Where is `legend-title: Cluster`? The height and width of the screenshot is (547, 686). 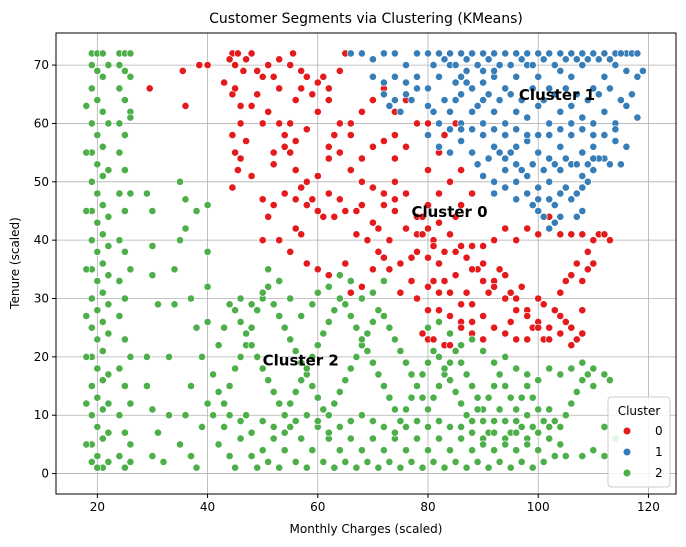 legend-title: Cluster is located at coordinates (639, 411).